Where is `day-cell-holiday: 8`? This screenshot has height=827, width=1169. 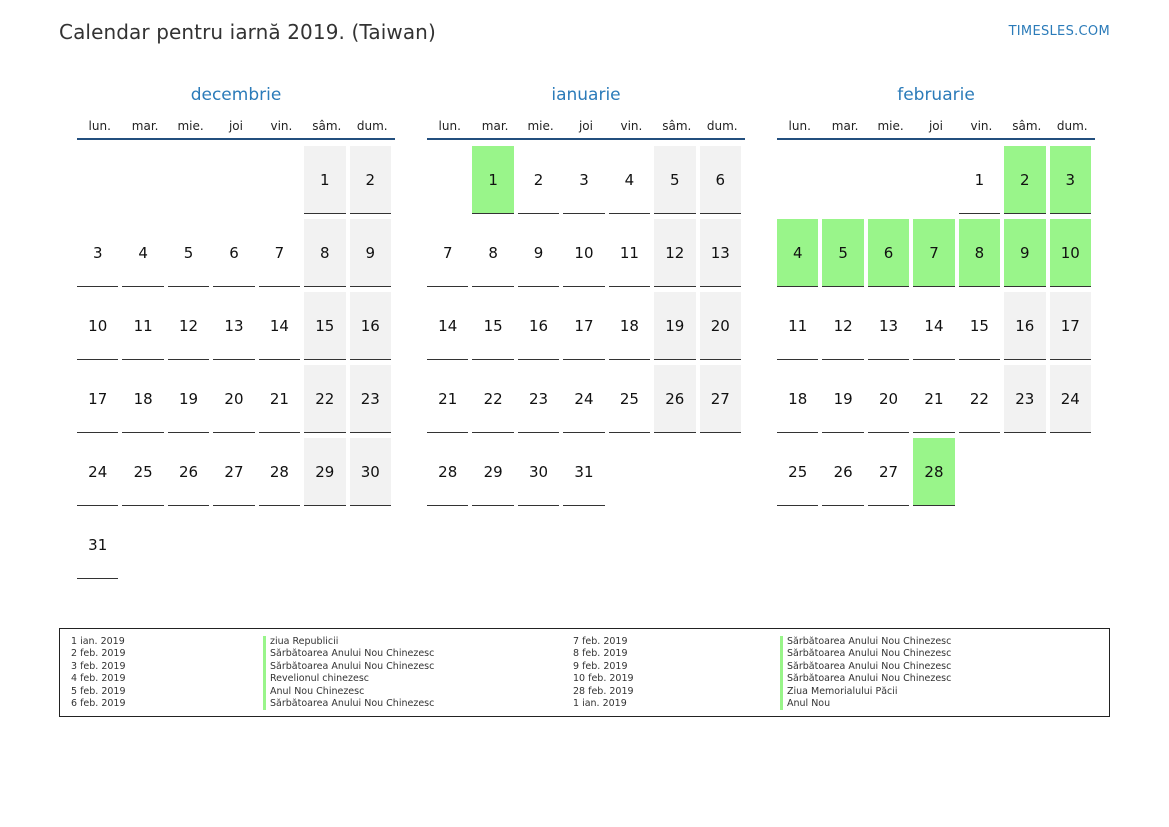
day-cell-holiday: 8 is located at coordinates (979, 253).